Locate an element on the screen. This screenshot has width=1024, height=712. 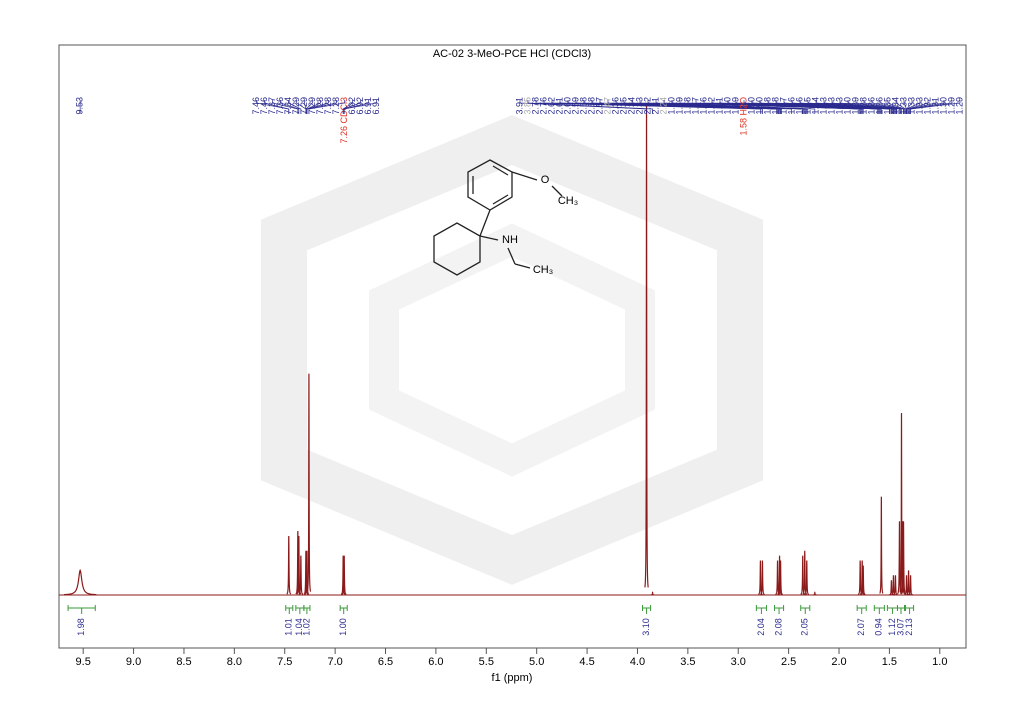
x-axis-label: f1 (ppm) is located at coordinates (512, 678).